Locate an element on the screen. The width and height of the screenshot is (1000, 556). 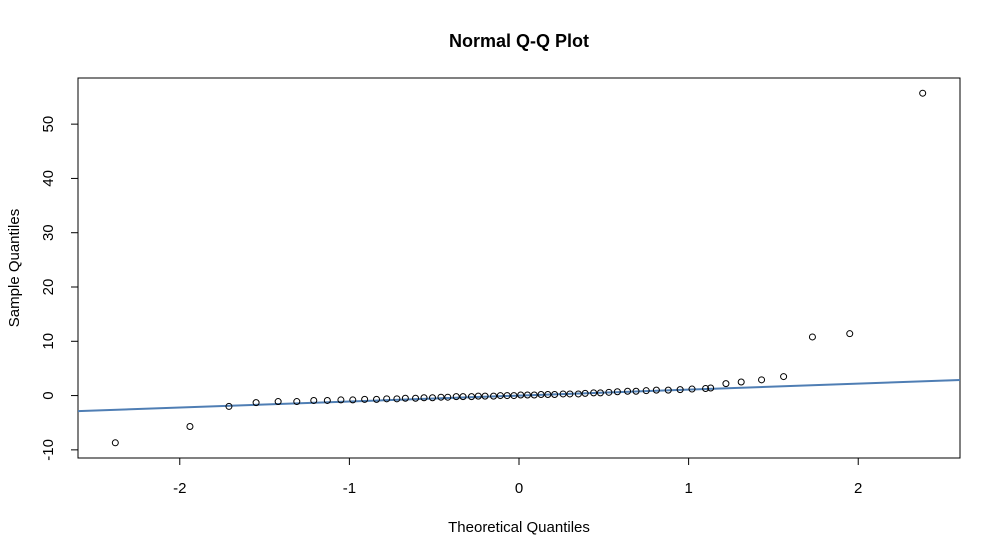
y-tick-label: -10 is located at coordinates (48, 450).